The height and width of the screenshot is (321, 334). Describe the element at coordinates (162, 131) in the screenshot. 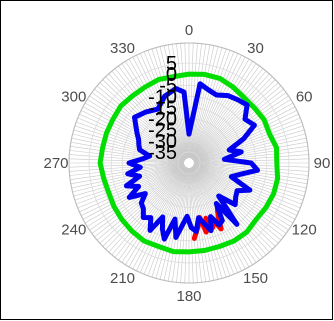

I see `radial-tick-label: -25` at that location.